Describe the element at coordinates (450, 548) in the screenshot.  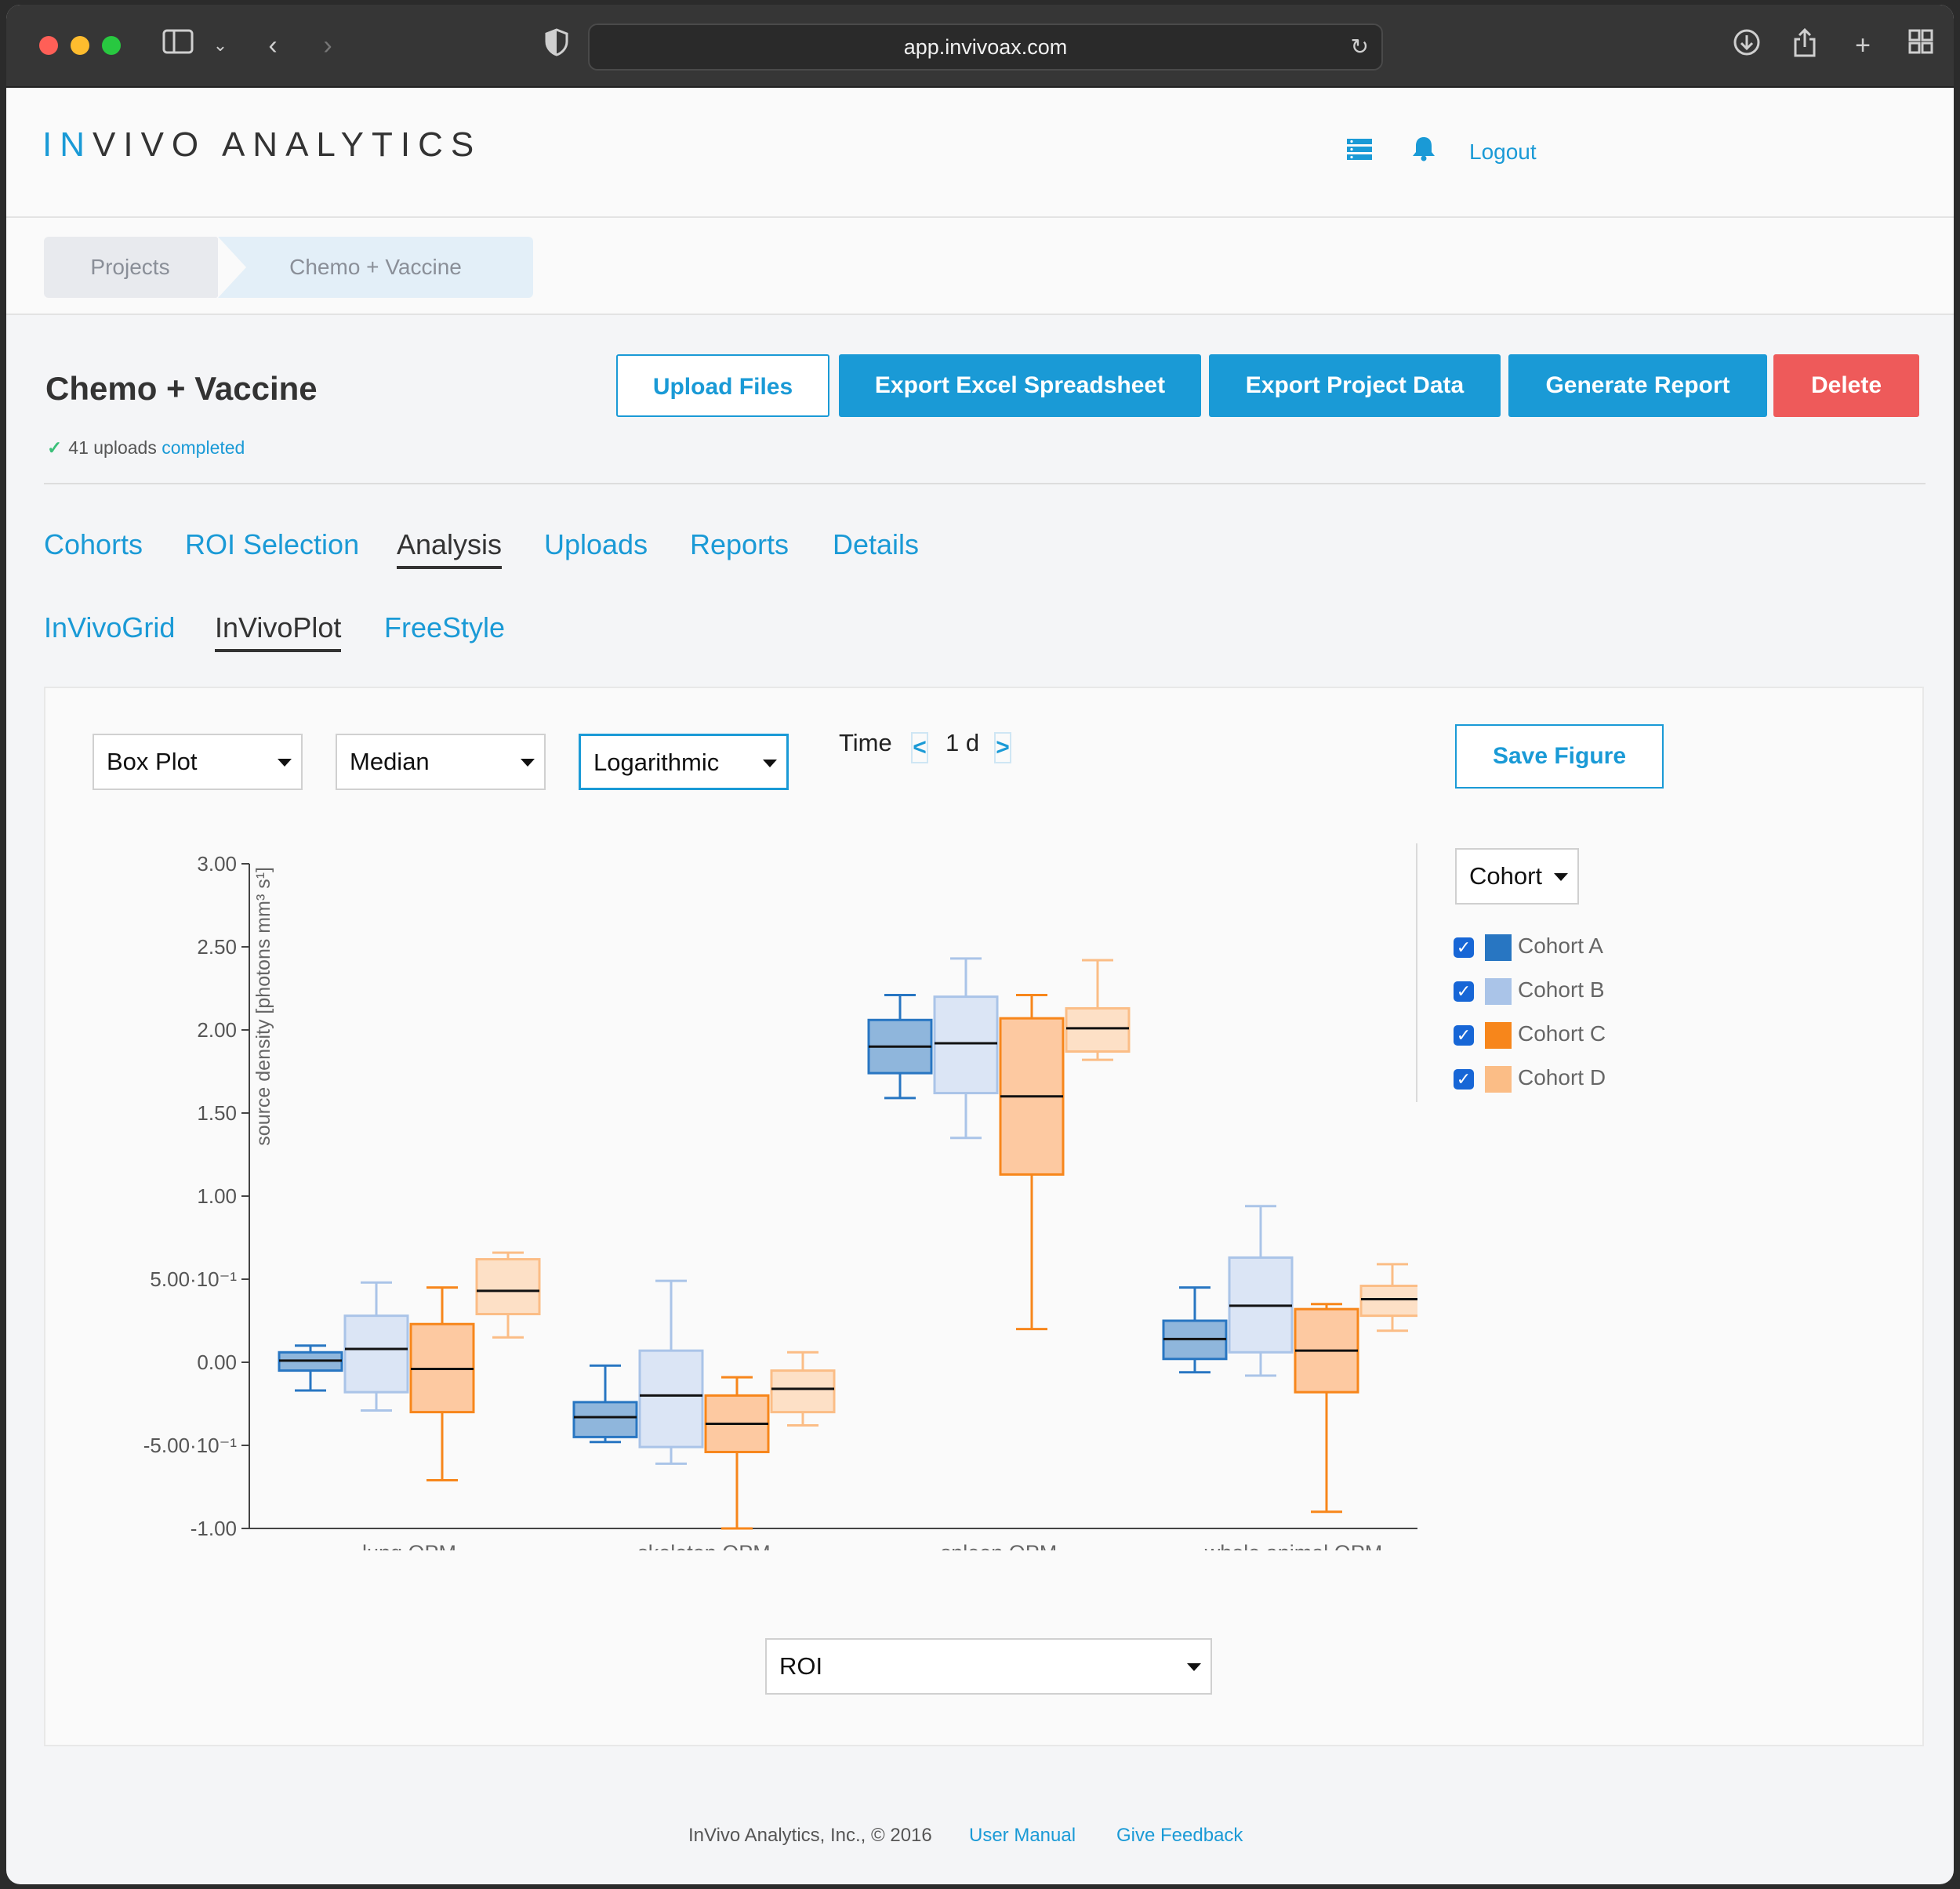
I see `tab-analysis: Analysis` at that location.